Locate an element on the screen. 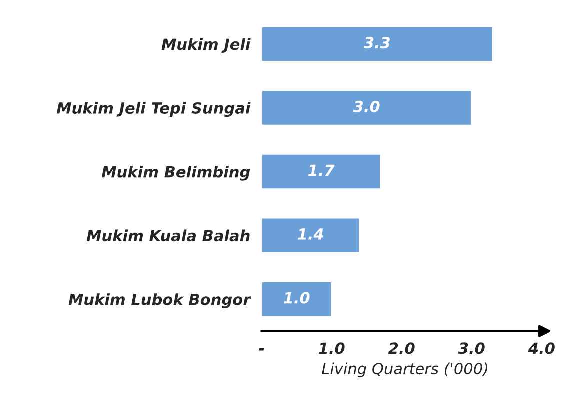  data-label: 1.0 is located at coordinates (297, 298).